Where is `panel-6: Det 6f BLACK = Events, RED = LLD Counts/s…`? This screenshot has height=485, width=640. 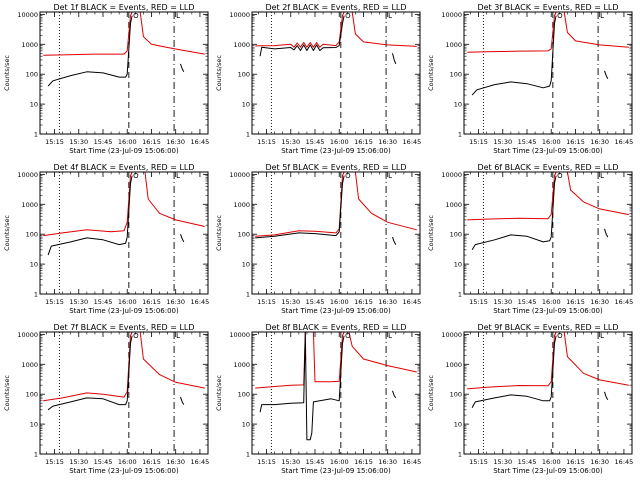
panel-6: Det 6f BLACK = Events, RED = LLD Counts/s… is located at coordinates (530, 239).